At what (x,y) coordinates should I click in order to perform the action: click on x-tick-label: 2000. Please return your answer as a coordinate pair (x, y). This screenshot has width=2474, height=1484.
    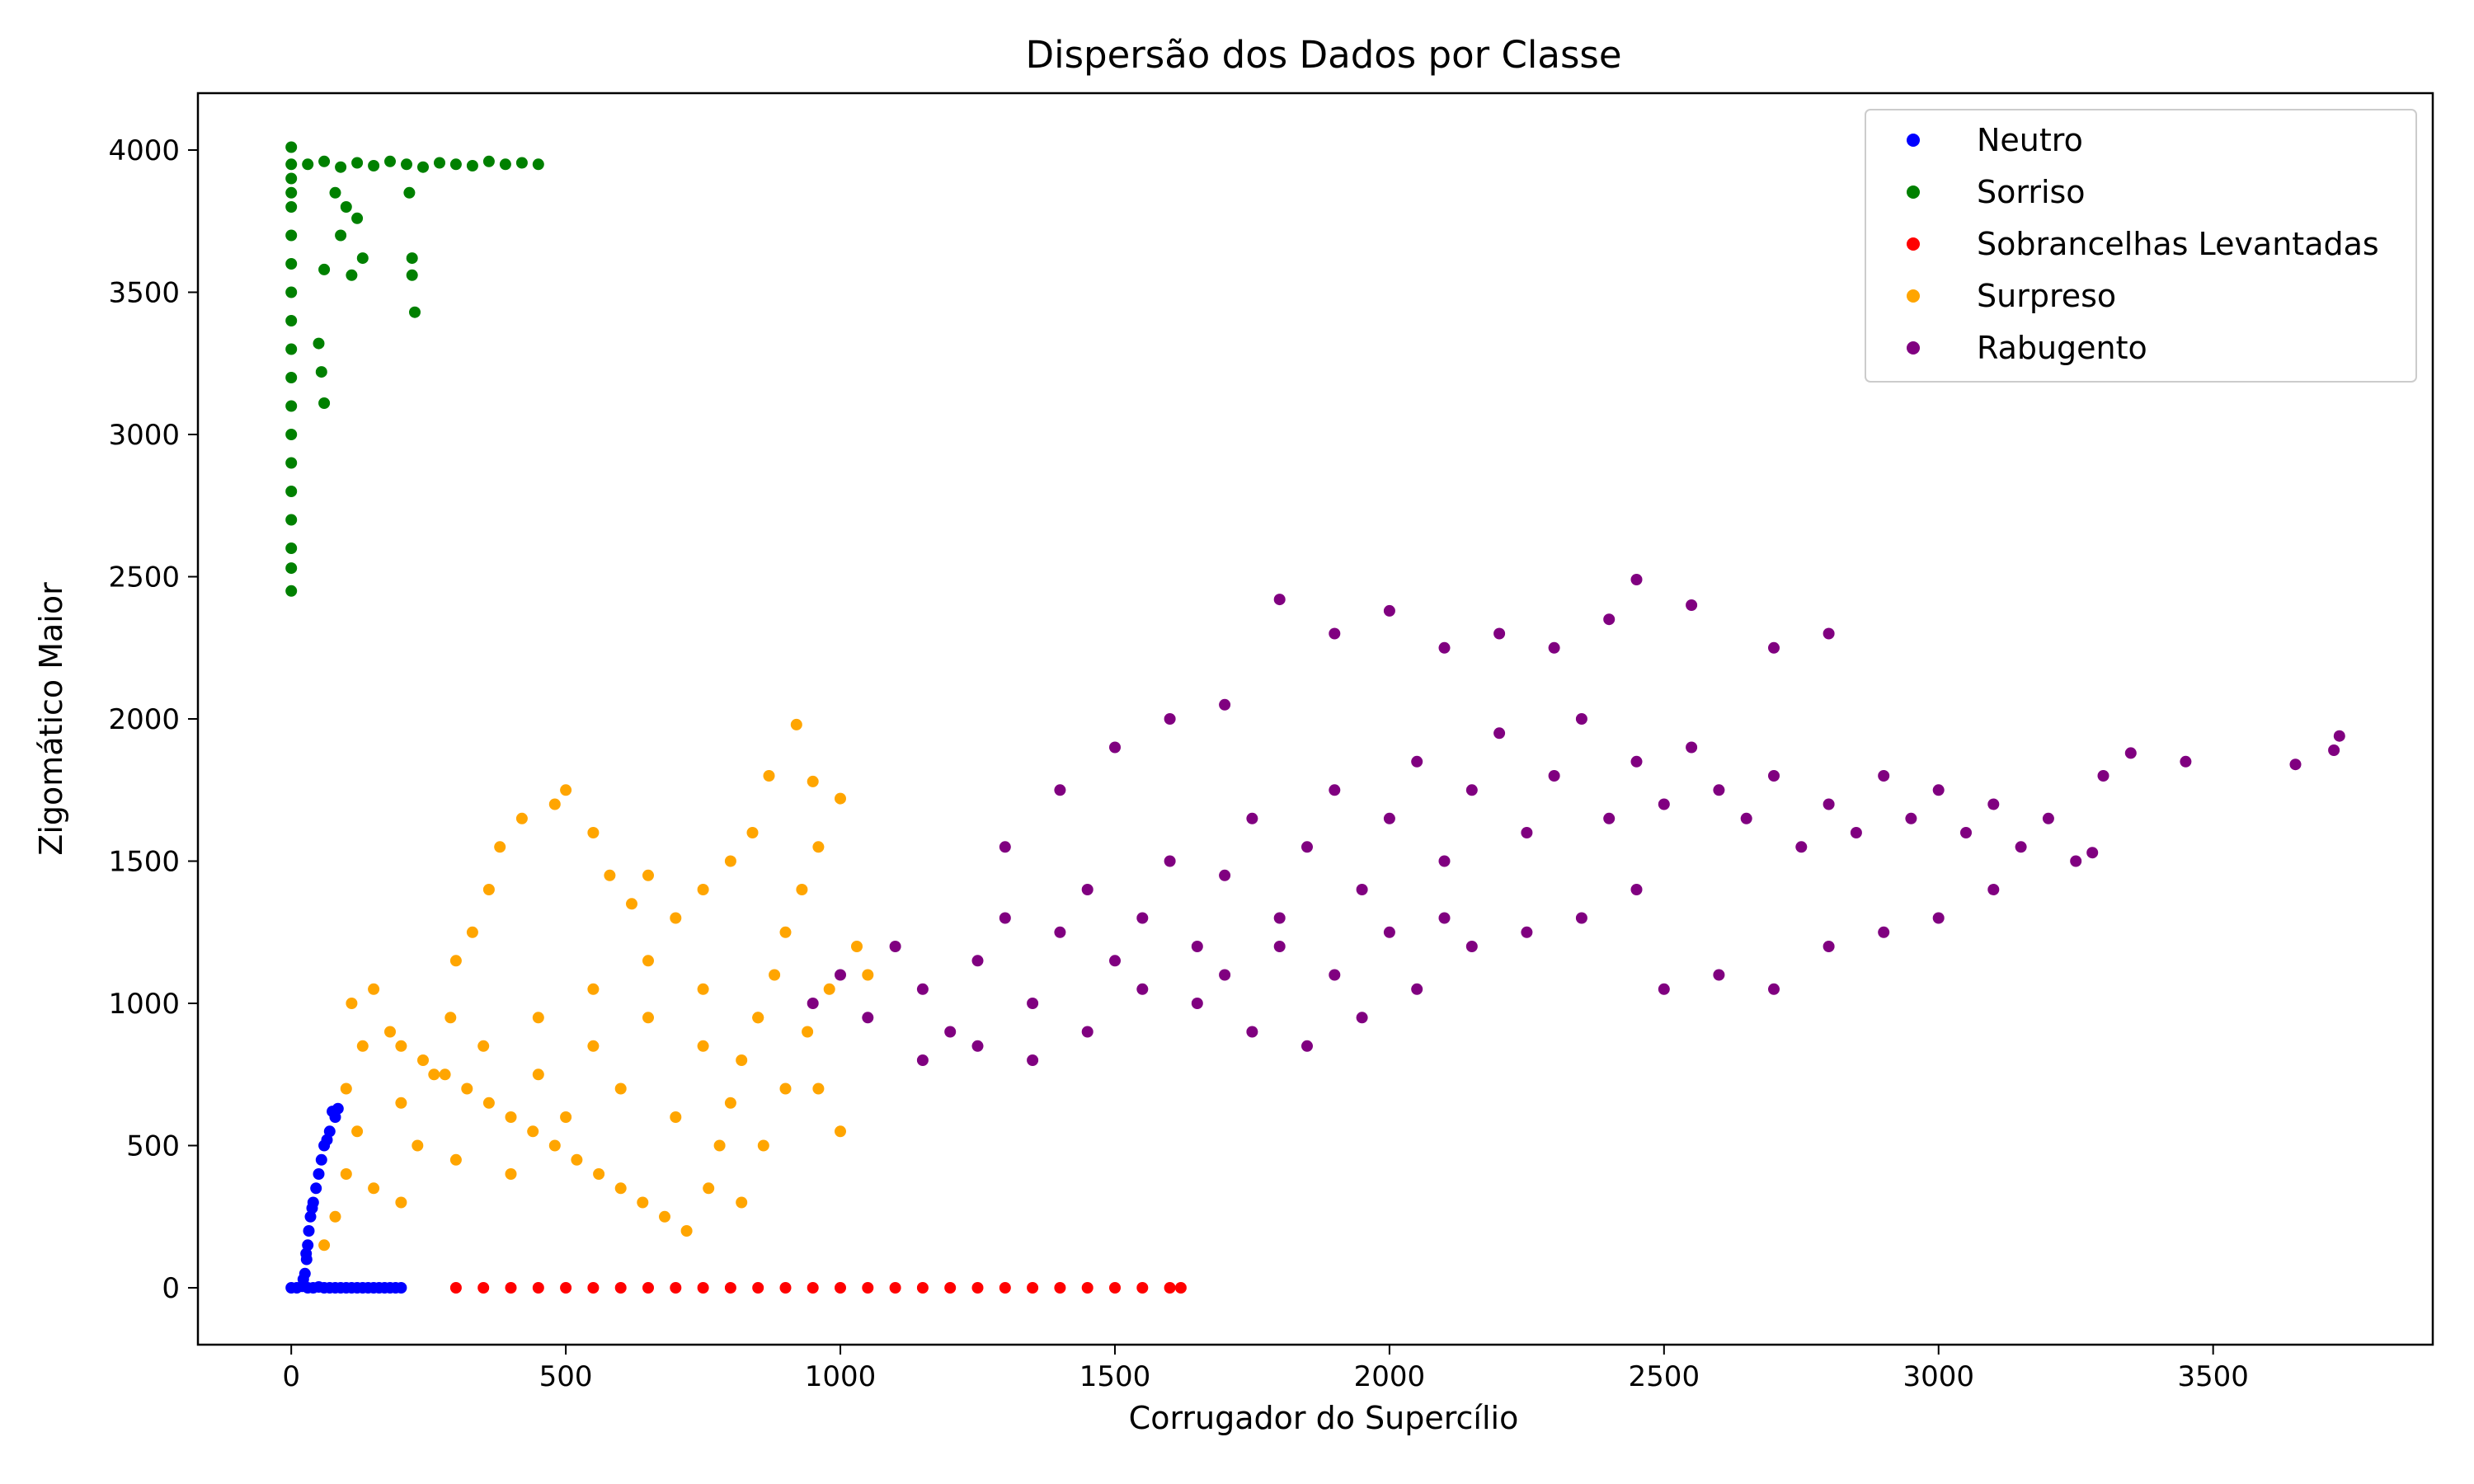
    Looking at the image, I should click on (1390, 1376).